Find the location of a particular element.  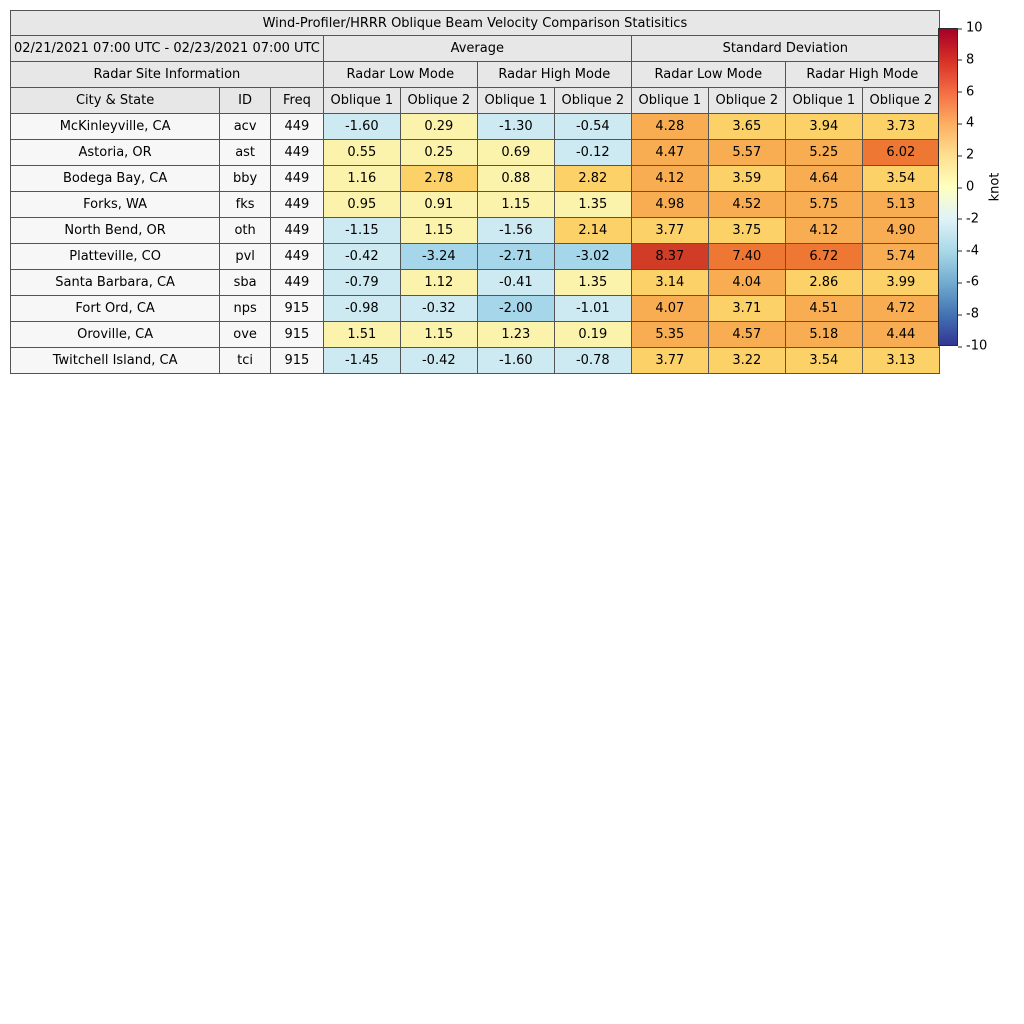

value-cell: 4.57 is located at coordinates (746, 334).